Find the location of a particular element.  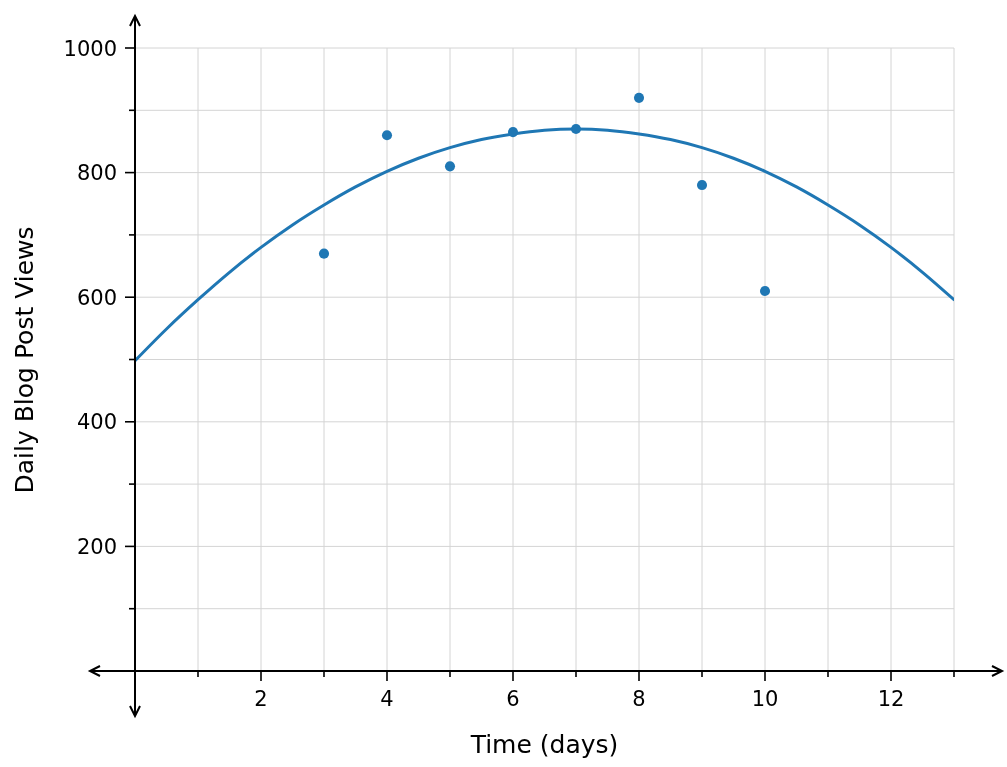

x-axis-title: Time (days) is located at coordinates (544, 744).